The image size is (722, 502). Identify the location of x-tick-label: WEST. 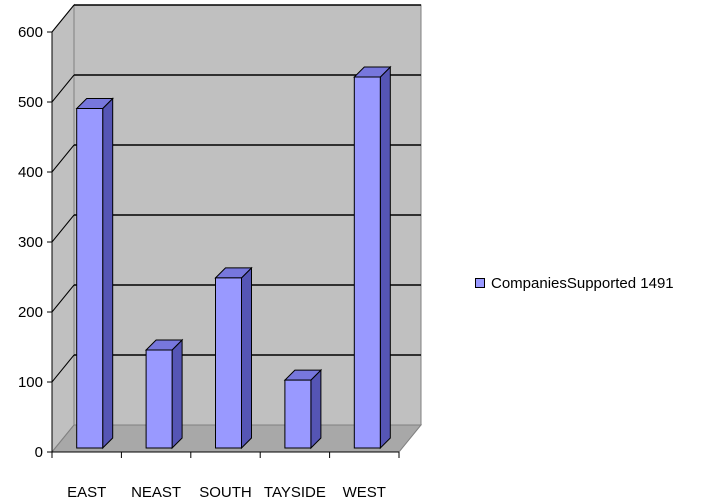
(364, 492).